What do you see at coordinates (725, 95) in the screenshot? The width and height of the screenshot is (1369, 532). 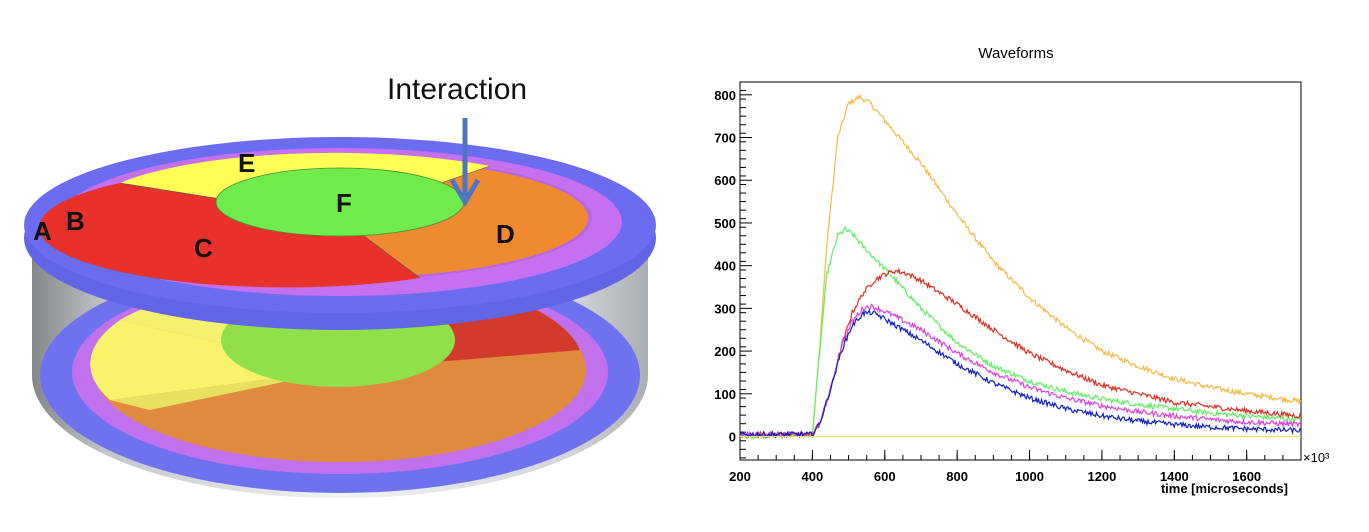 I see `y-tick-label: 800` at bounding box center [725, 95].